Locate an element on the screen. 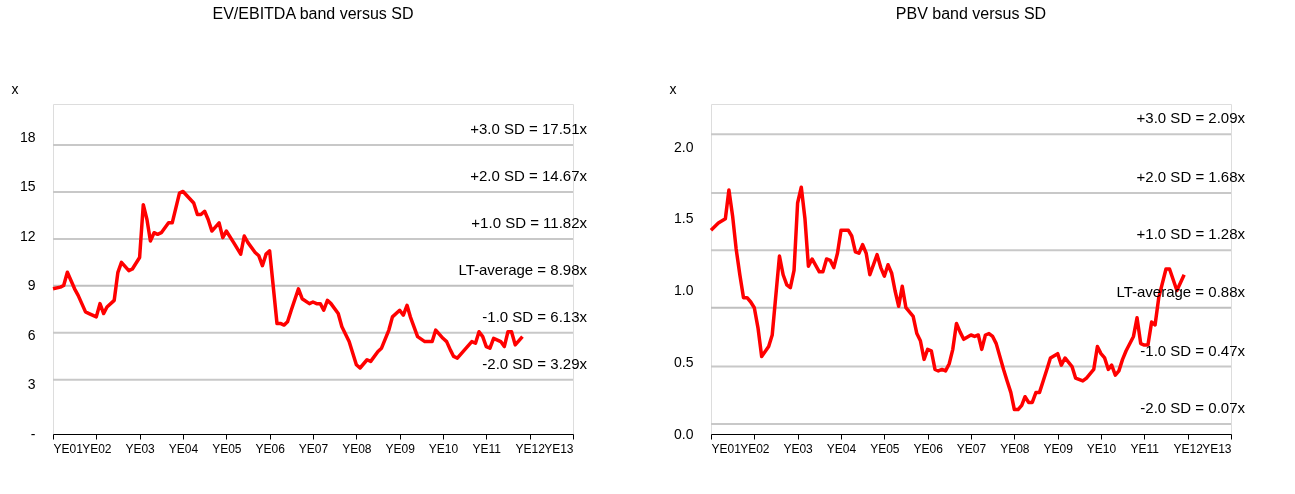 Image resolution: width=1295 pixels, height=494 pixels. y-tick-label: 2.0 is located at coordinates (684, 146).